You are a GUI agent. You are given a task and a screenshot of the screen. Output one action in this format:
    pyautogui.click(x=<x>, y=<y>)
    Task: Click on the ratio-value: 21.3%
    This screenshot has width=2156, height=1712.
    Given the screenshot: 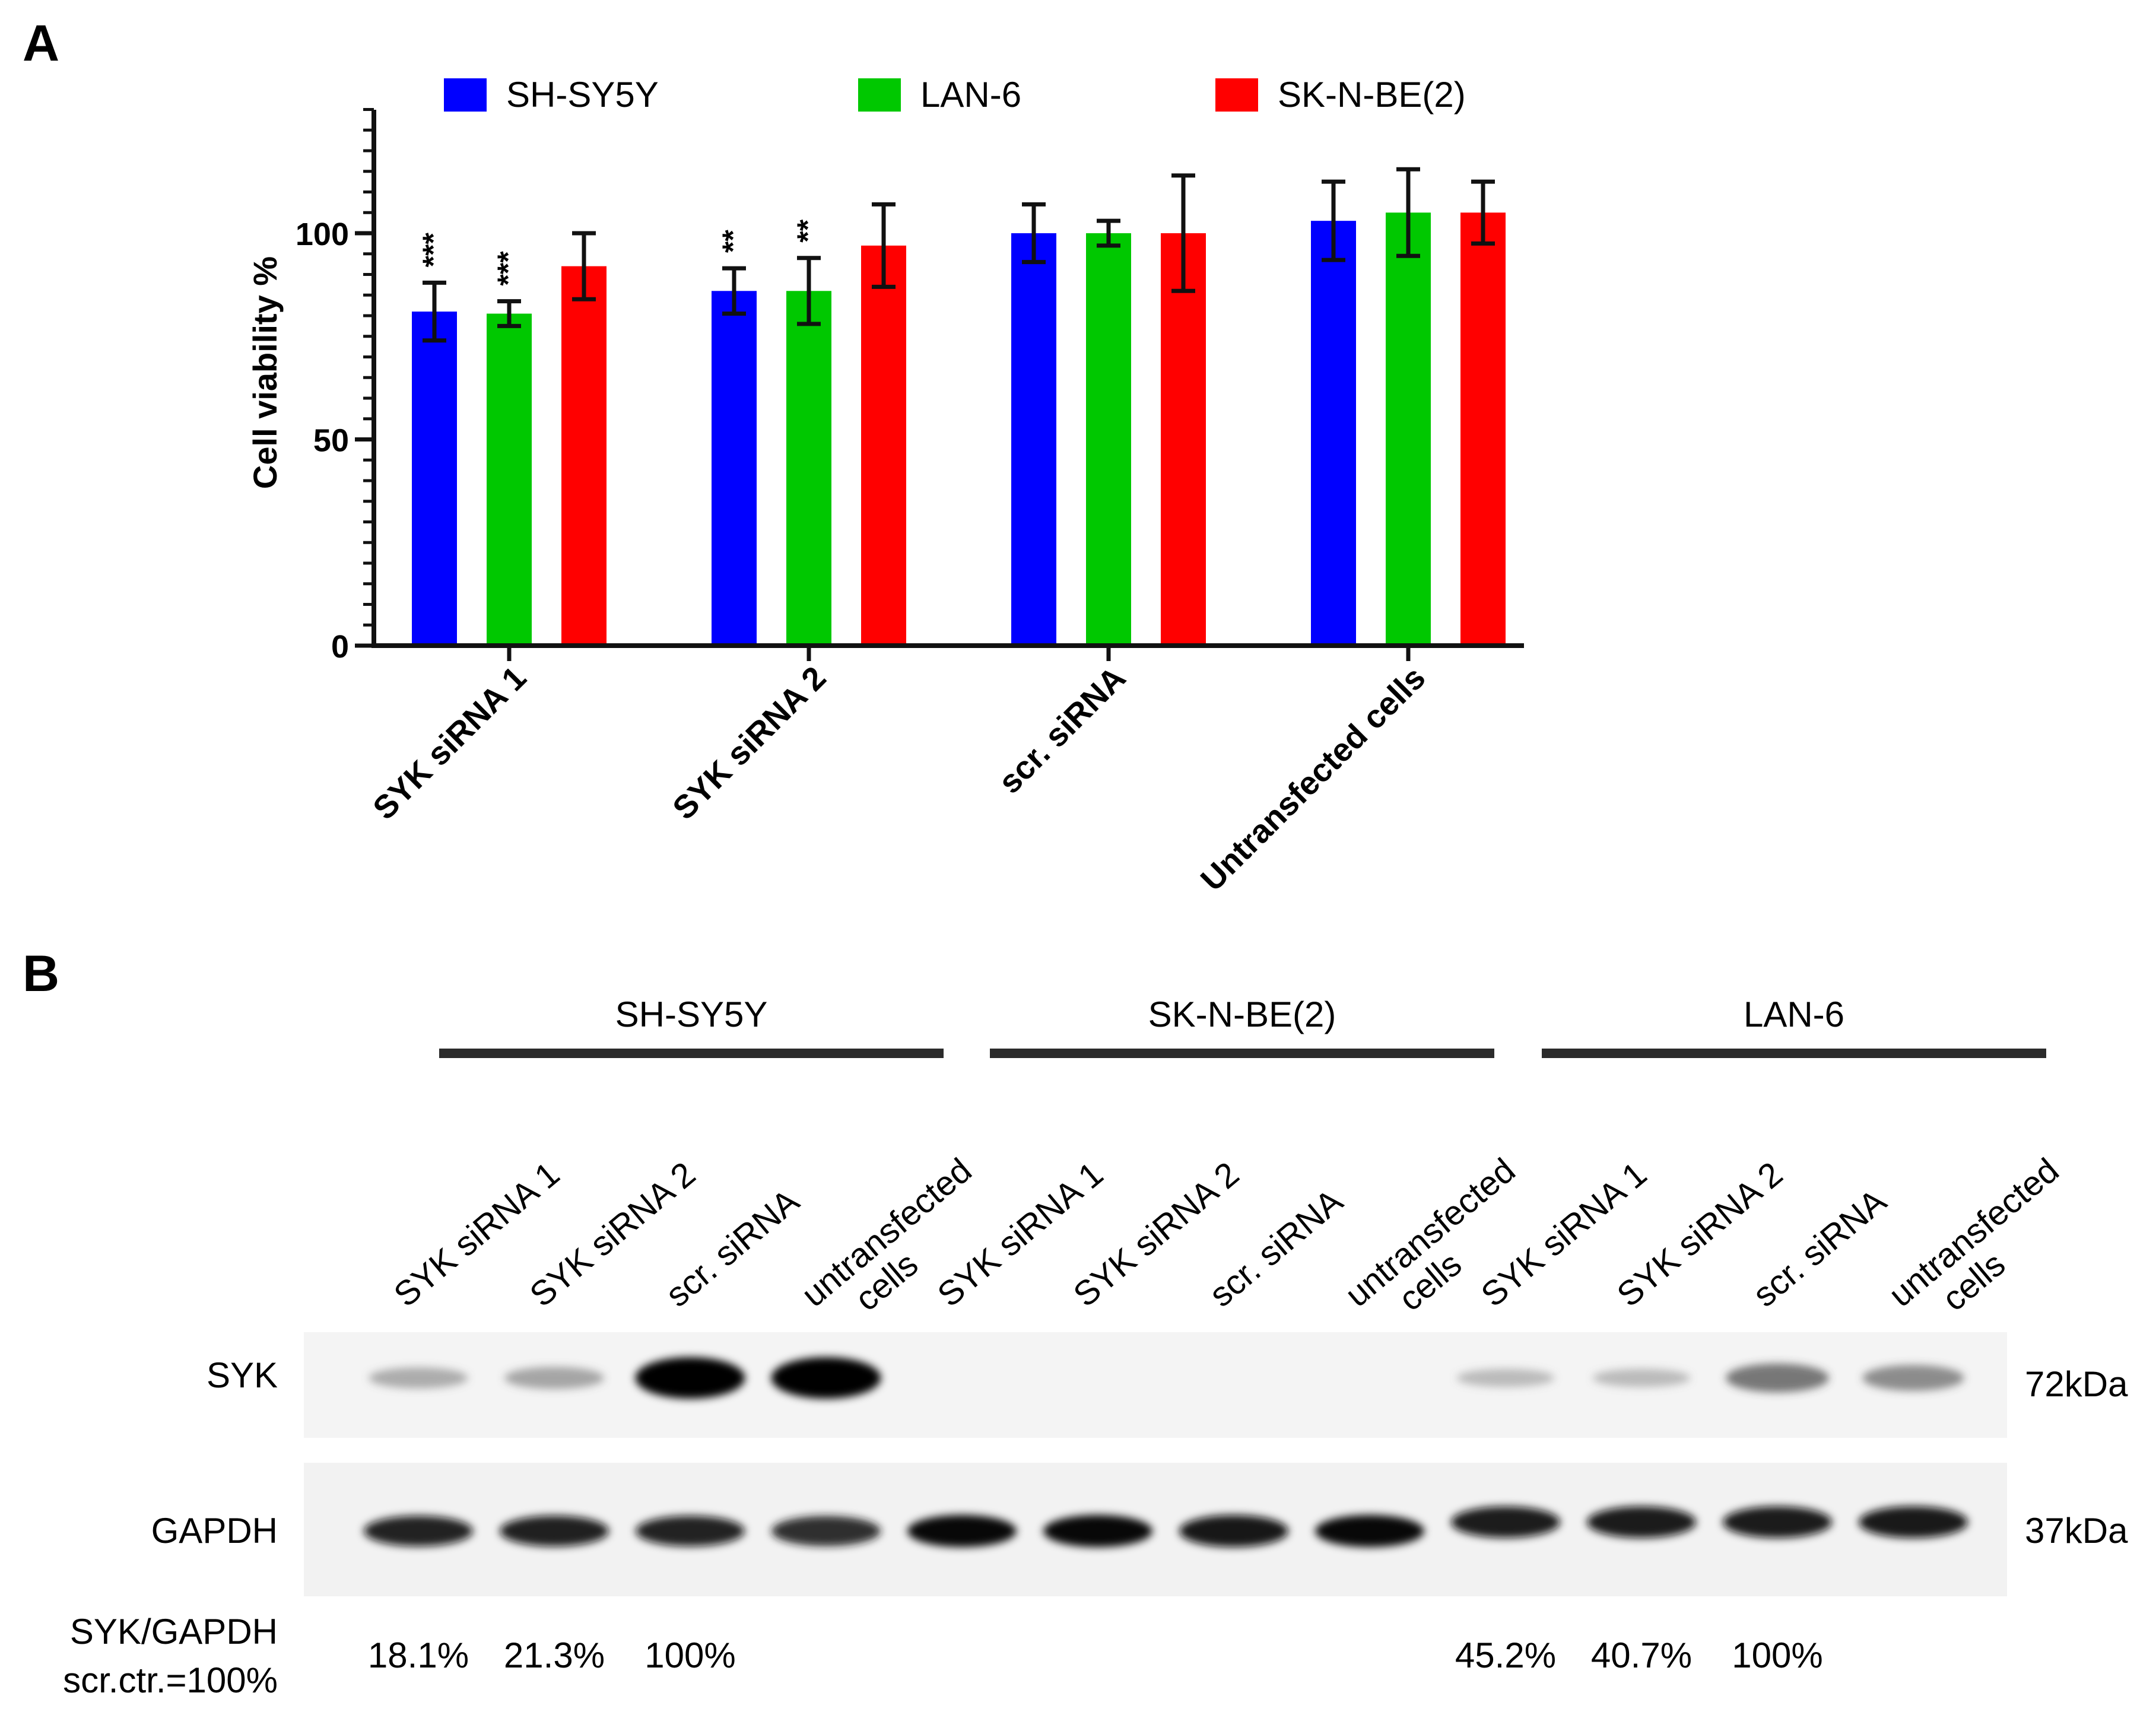 What is the action you would take?
    pyautogui.click(x=554, y=1655)
    